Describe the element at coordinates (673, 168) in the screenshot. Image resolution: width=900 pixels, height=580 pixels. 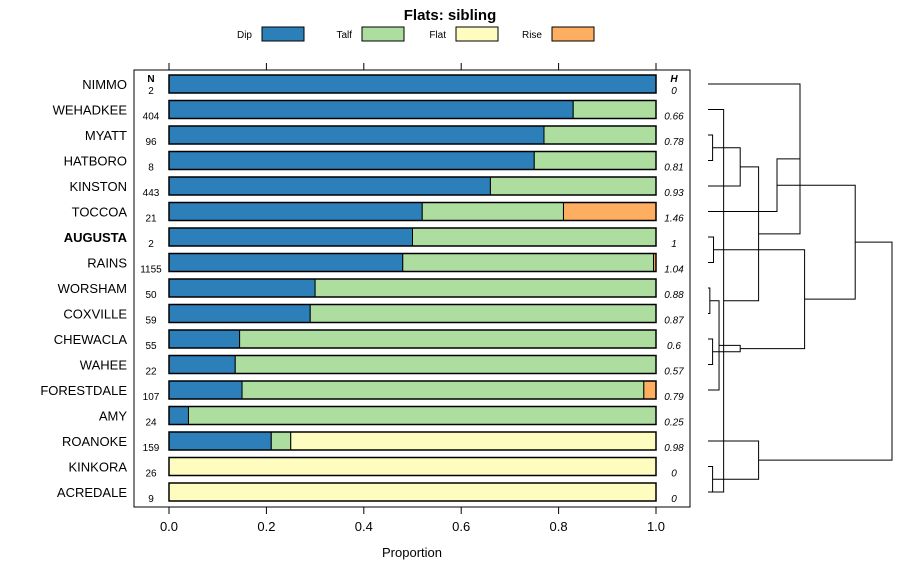
I see `h-value: 0.81` at that location.